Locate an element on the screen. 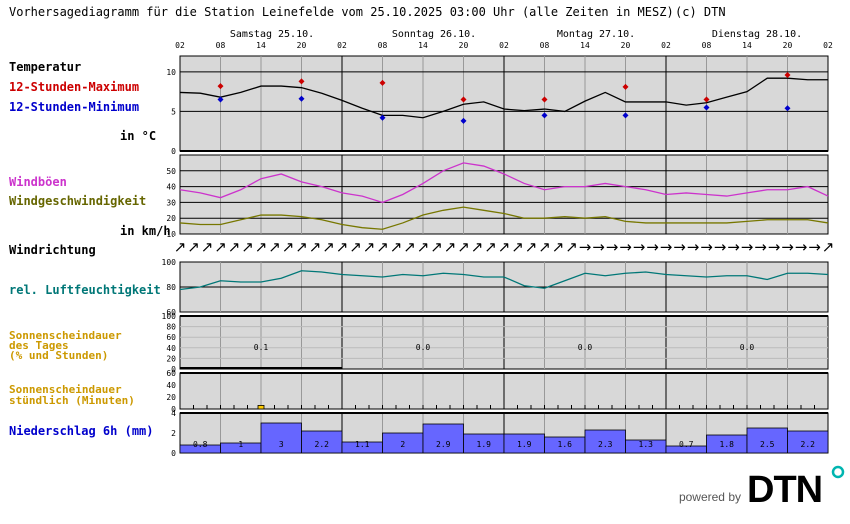 The width and height of the screenshot is (850, 524). sun-hourly-label-1: Sonnenscheindauer is located at coordinates (65, 389).